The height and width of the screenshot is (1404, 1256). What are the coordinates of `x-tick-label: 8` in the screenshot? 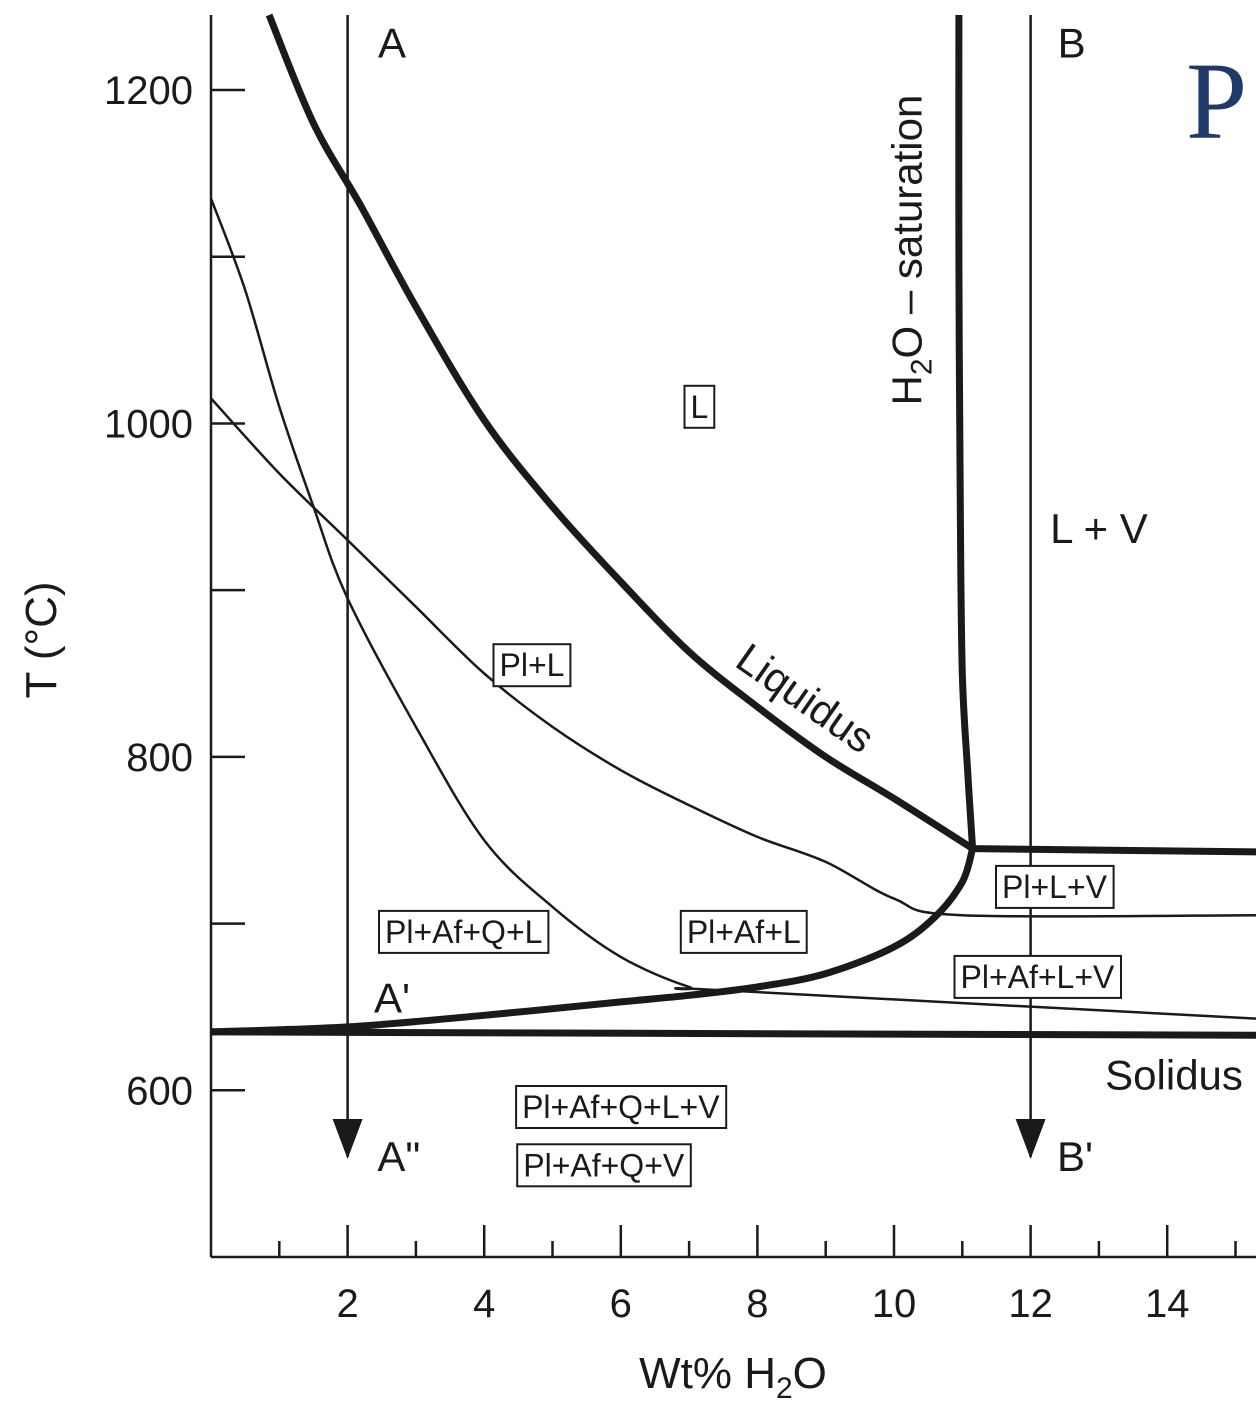 It's located at (757, 1304).